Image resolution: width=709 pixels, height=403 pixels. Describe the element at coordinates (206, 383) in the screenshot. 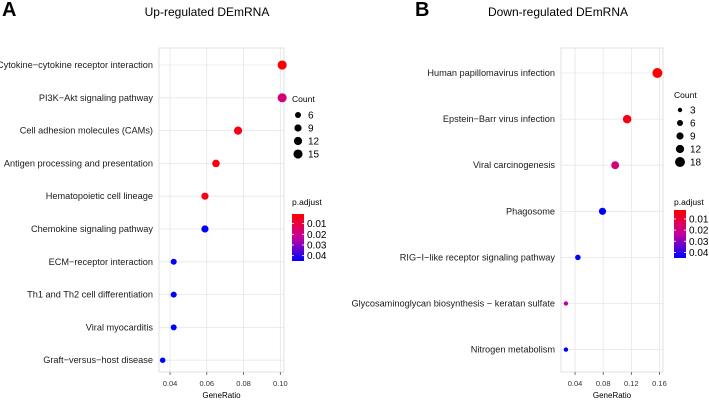

I see `x-tick-label: 0.06` at that location.